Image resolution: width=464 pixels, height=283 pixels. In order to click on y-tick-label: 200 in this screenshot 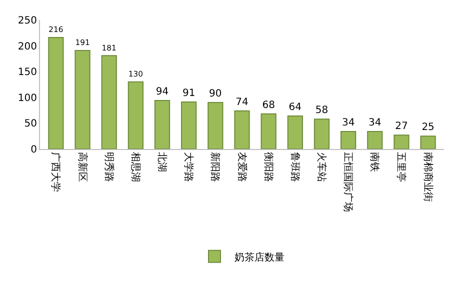, I will do `click(27, 46)`.